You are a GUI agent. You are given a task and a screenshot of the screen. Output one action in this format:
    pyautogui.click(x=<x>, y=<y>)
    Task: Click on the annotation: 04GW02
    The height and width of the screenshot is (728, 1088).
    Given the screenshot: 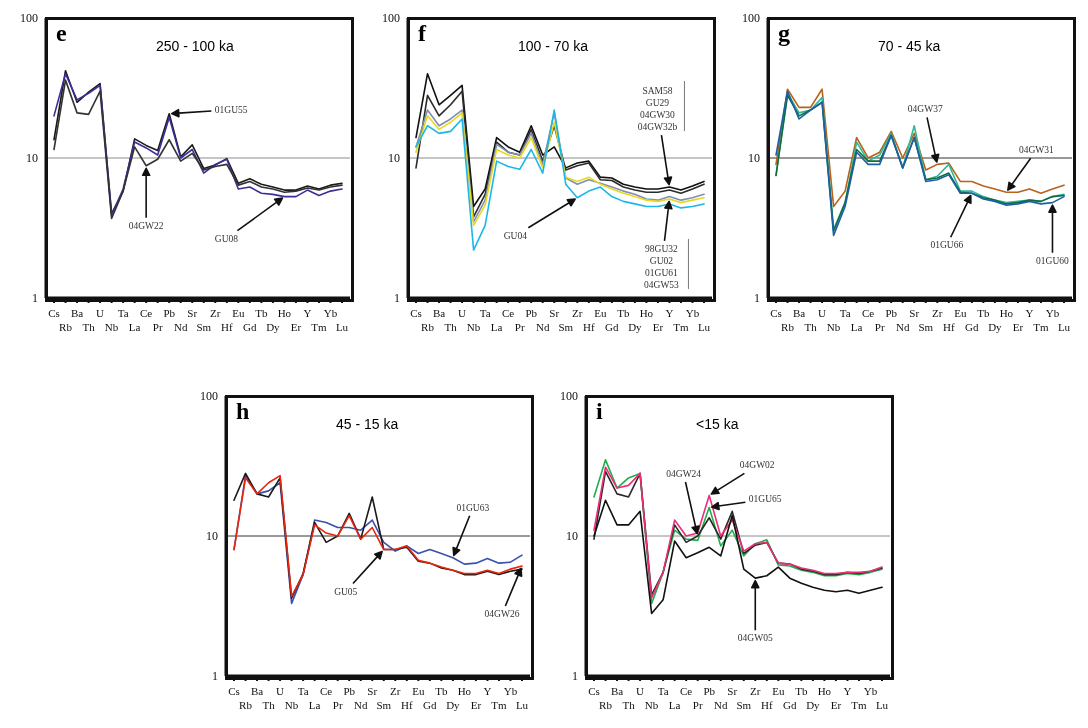 What is the action you would take?
    pyautogui.click(x=757, y=465)
    